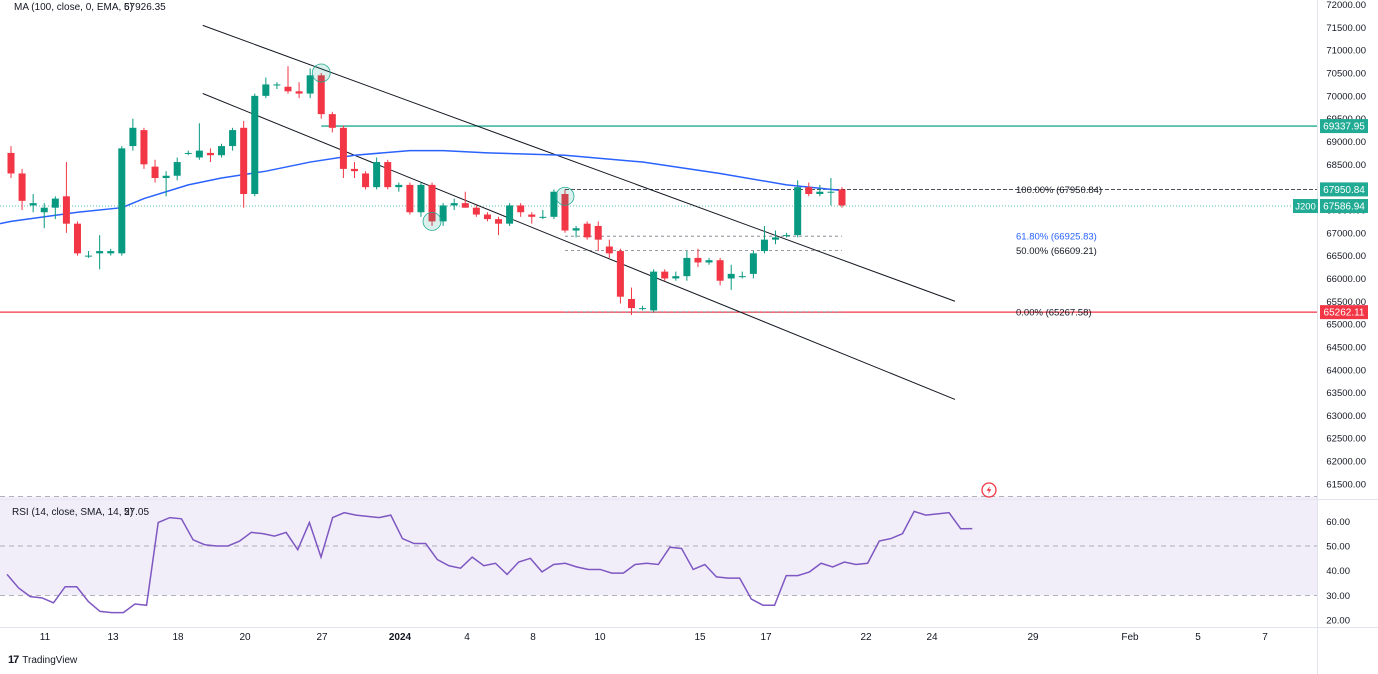 The image size is (1378, 674). What do you see at coordinates (533, 637) in the screenshot?
I see `date-label: 8` at bounding box center [533, 637].